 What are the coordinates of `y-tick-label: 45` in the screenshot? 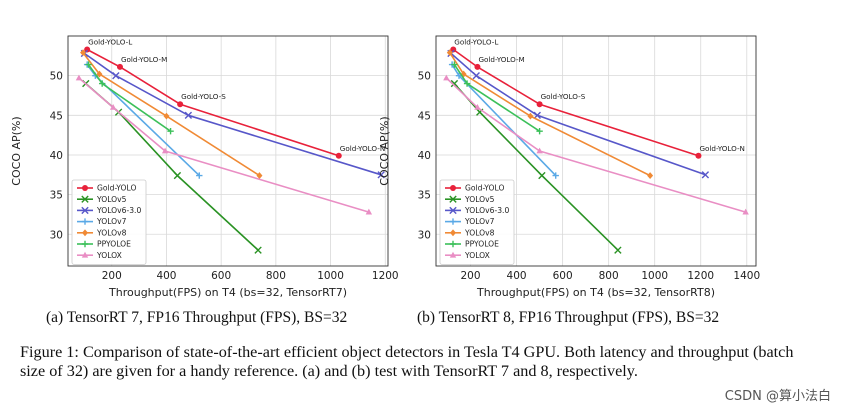 It's located at (424, 116).